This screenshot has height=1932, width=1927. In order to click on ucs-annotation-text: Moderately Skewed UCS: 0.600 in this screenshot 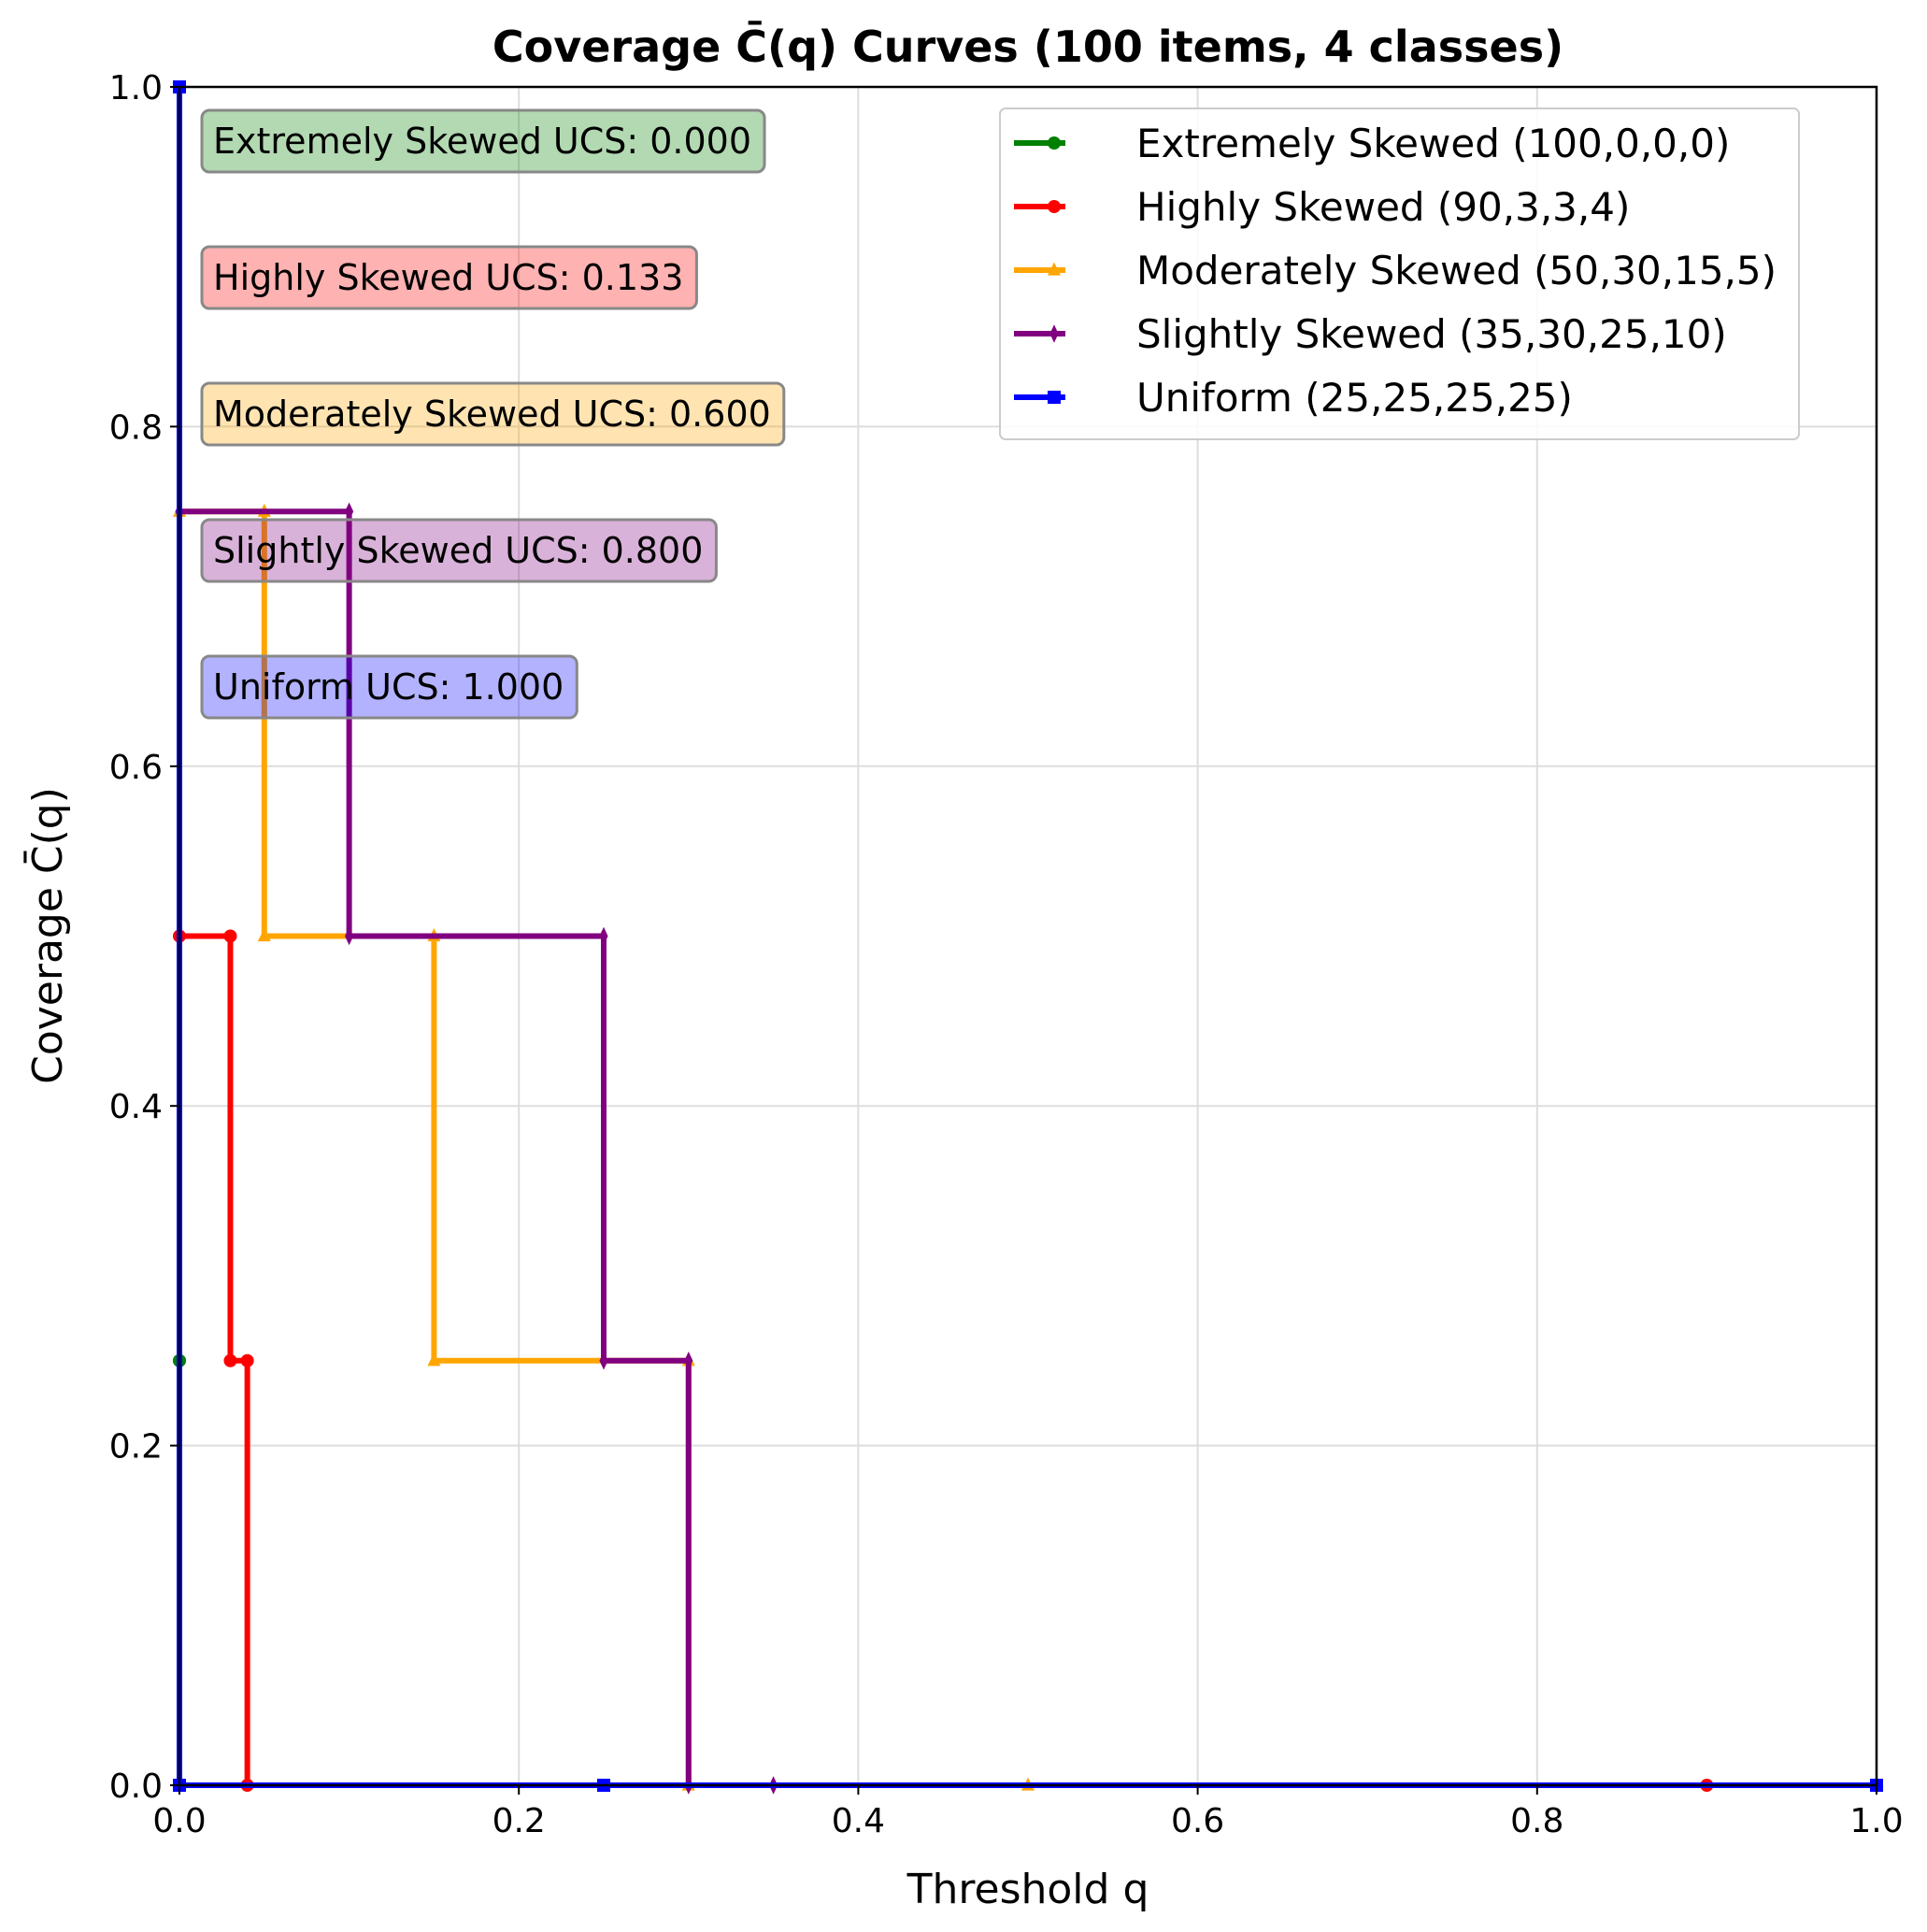, I will do `click(492, 414)`.